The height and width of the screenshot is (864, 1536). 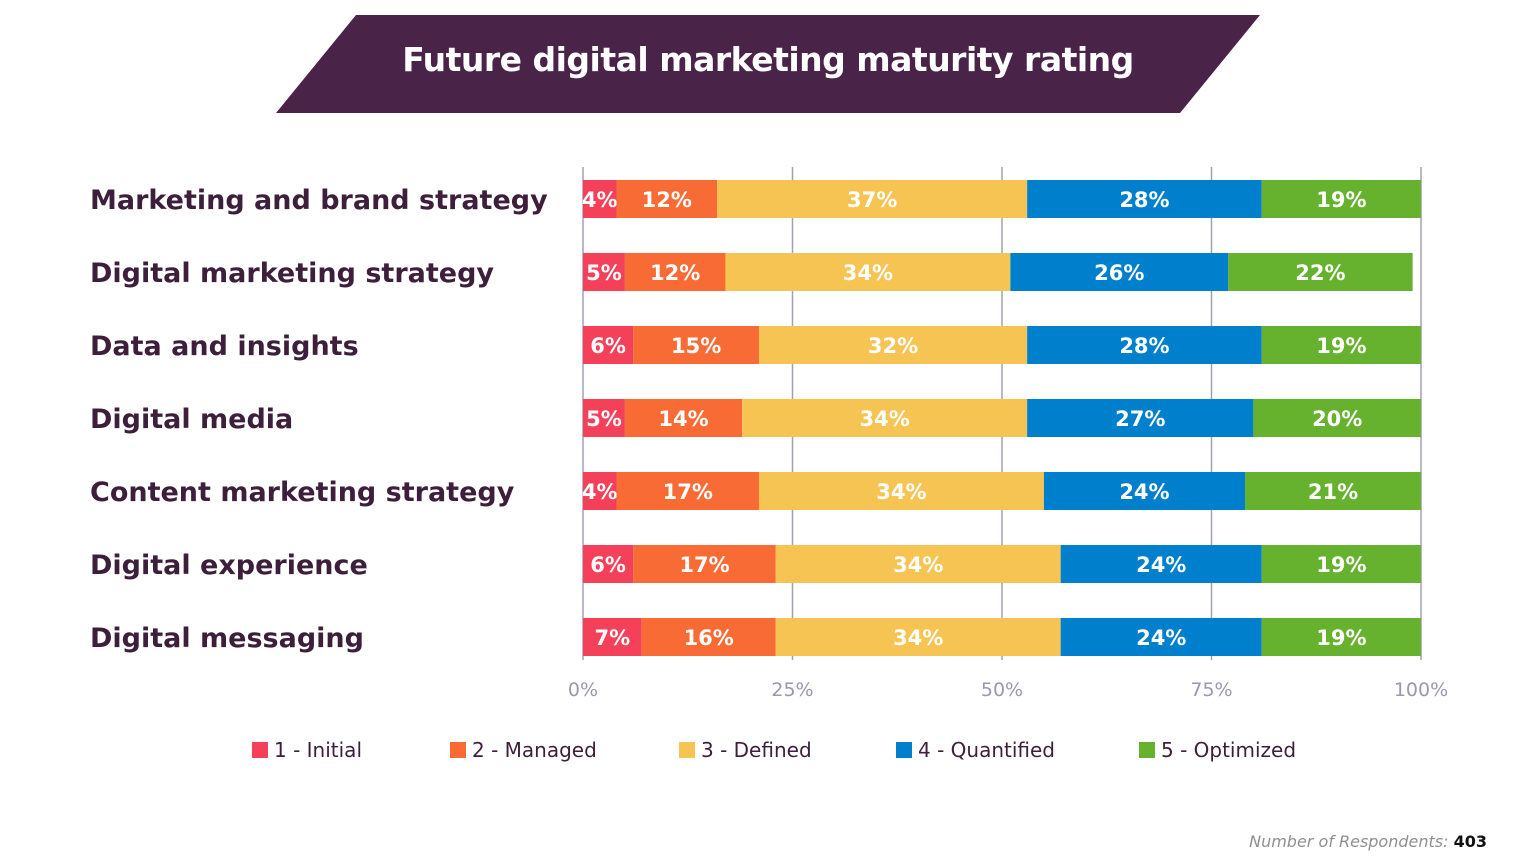 I want to click on data-label: 14%, so click(x=683, y=419).